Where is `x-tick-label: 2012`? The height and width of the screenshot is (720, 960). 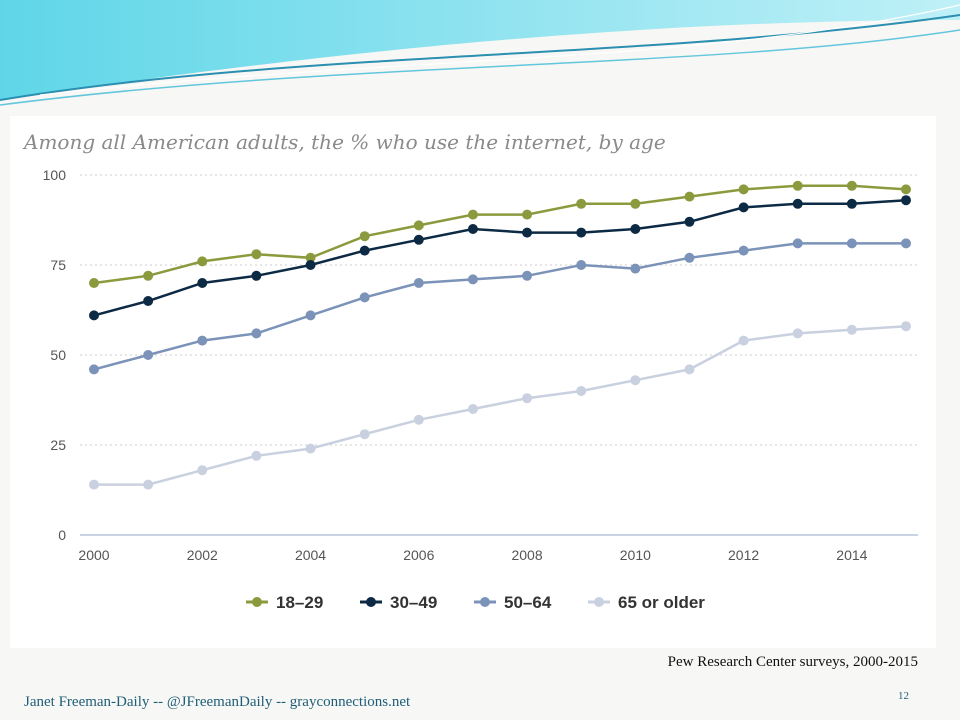
x-tick-label: 2012 is located at coordinates (743, 555).